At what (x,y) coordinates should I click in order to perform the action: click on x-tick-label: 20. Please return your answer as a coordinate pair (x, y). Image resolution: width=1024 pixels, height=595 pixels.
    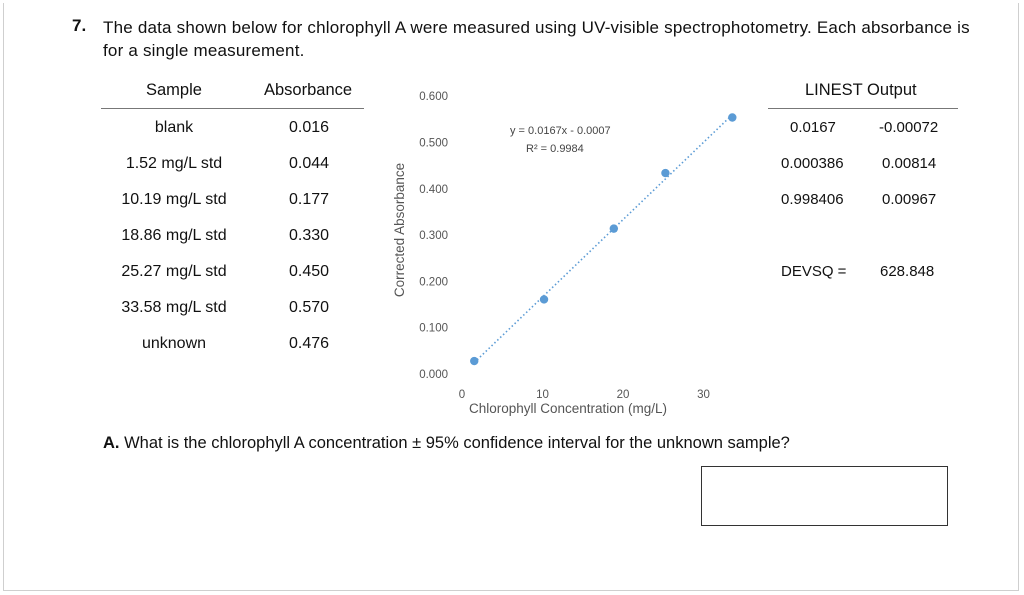
    Looking at the image, I should click on (623, 395).